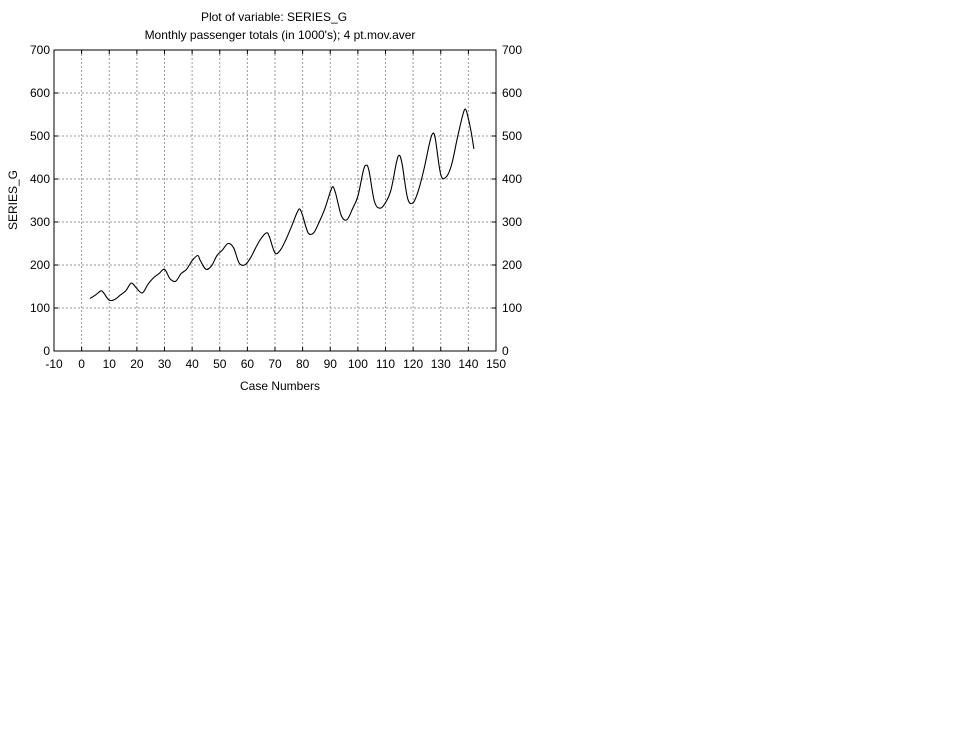 The width and height of the screenshot is (977, 733). Describe the element at coordinates (512, 179) in the screenshot. I see `y-tick-label-right: 400` at that location.